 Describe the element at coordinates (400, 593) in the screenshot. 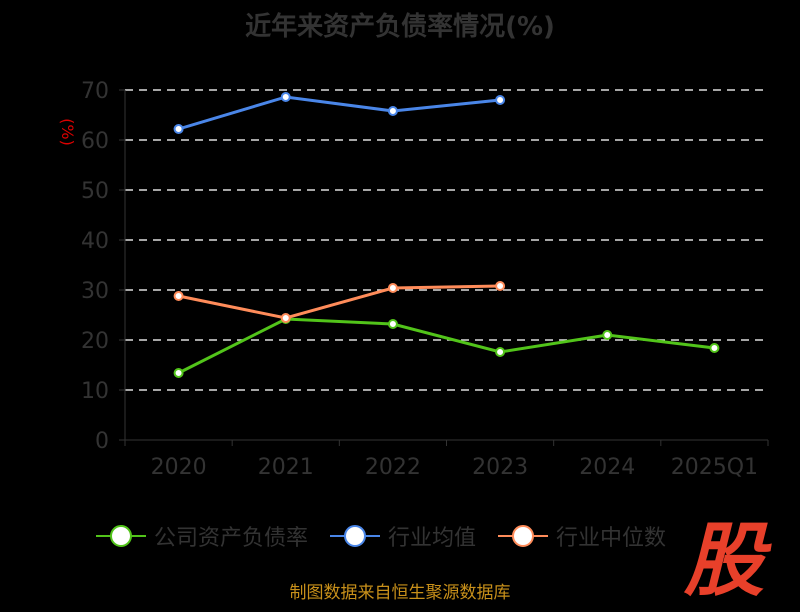

I see `source-note: 制图数据来自恒生聚源数据库` at that location.